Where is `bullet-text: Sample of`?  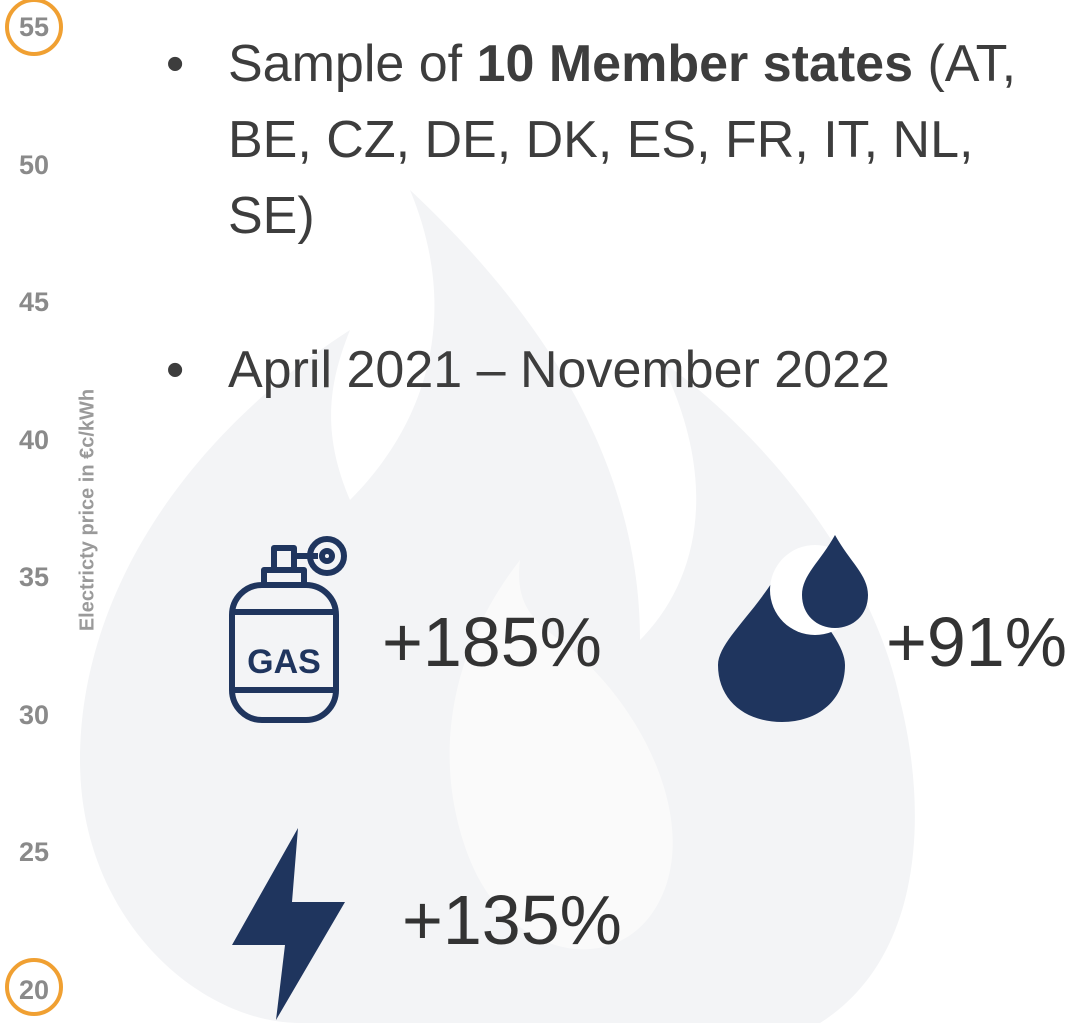
bullet-text: Sample of is located at coordinates (352, 64).